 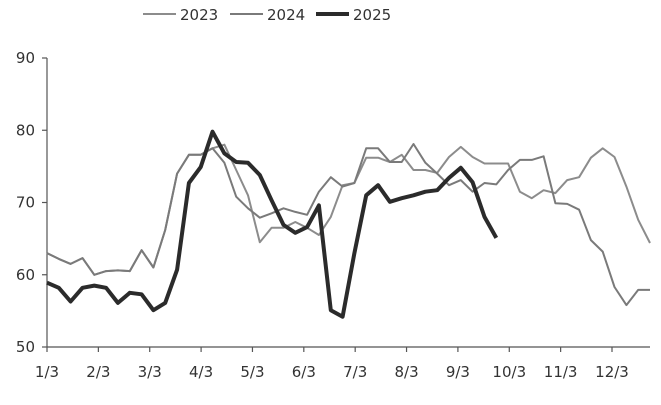 What do you see at coordinates (150, 372) in the screenshot?
I see `x-tick-label: 3/3` at bounding box center [150, 372].